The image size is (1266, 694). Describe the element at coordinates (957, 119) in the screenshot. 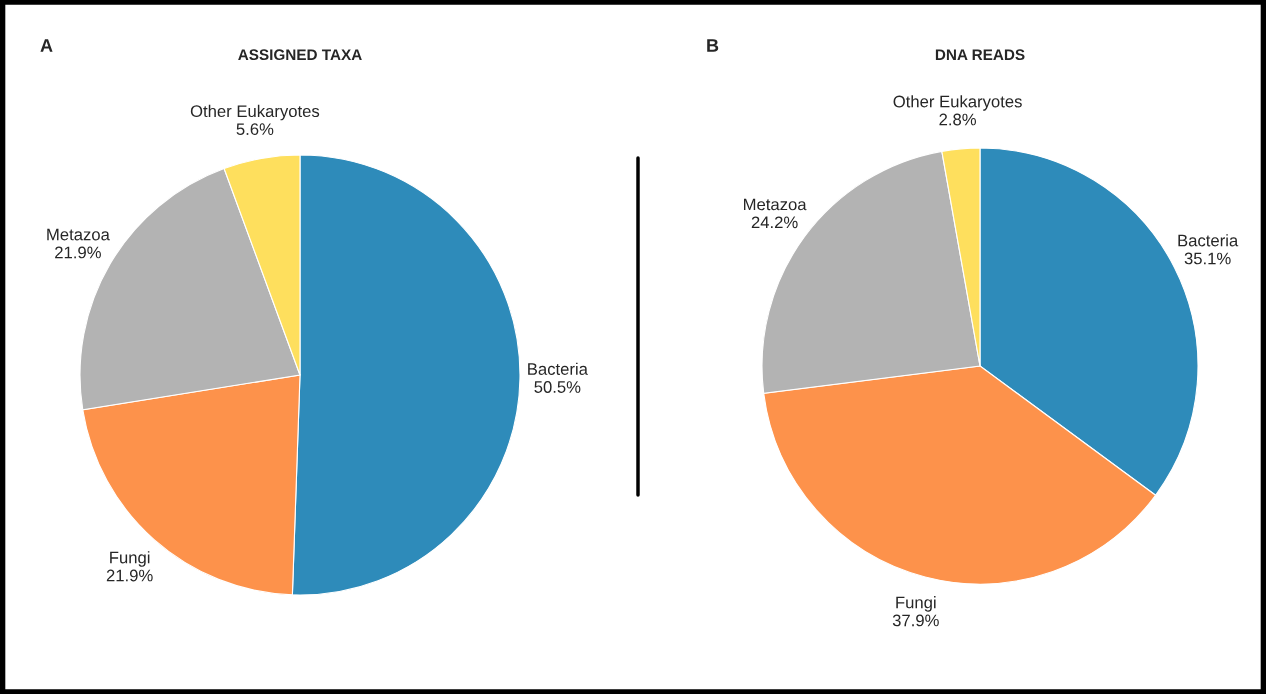

I see `data-label: 2.8%` at that location.